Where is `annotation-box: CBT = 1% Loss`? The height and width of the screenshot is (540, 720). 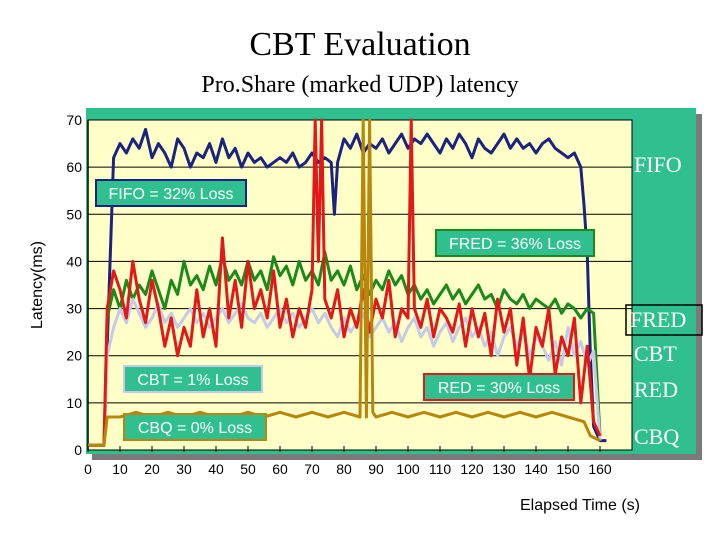 annotation-box: CBT = 1% Loss is located at coordinates (193, 379).